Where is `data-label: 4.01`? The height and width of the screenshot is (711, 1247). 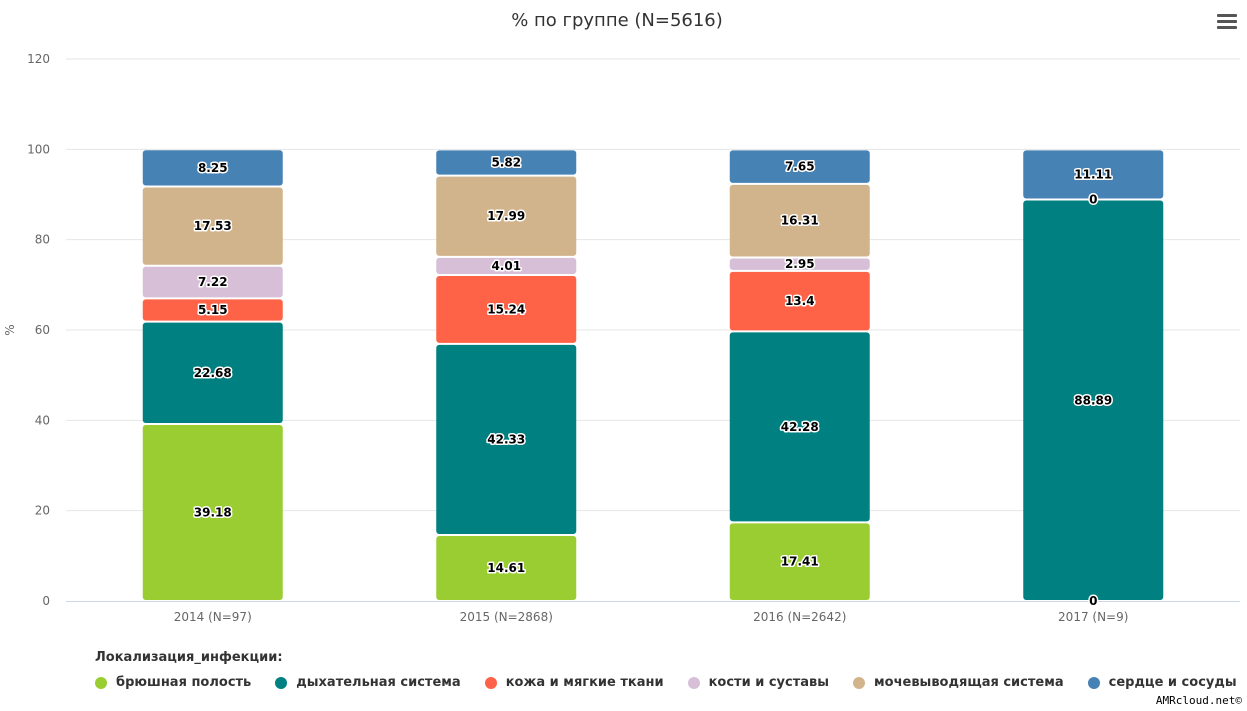 data-label: 4.01 is located at coordinates (506, 266).